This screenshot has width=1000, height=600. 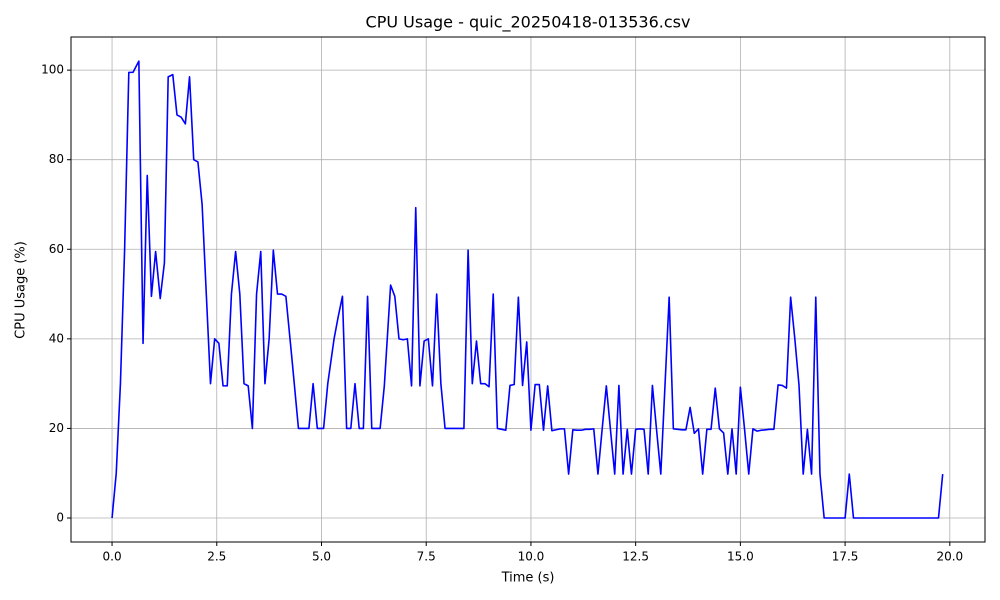 What do you see at coordinates (112, 557) in the screenshot?
I see `x-tick-label: 0.0` at bounding box center [112, 557].